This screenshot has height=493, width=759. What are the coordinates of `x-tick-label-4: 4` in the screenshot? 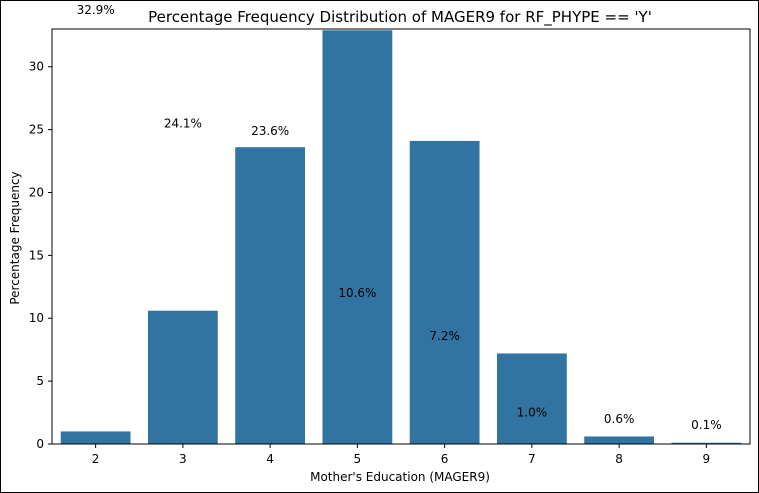 It's located at (270, 459).